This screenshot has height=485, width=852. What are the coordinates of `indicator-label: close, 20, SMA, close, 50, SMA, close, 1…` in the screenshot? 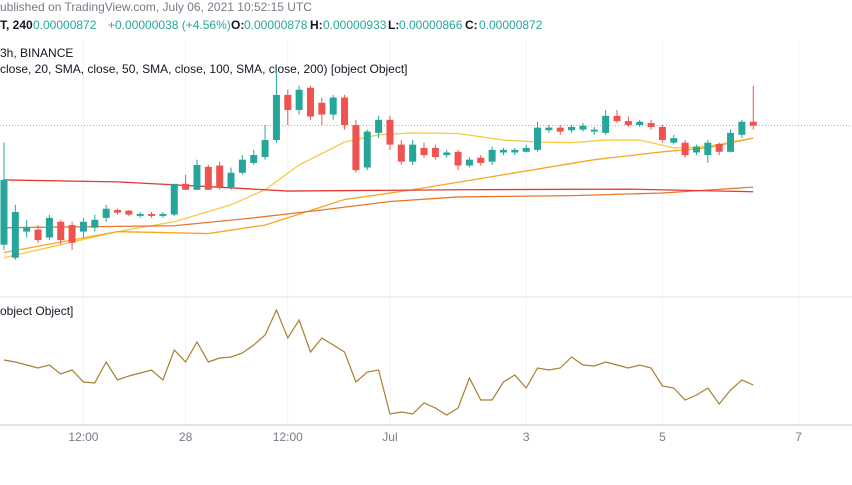 It's located at (204, 69).